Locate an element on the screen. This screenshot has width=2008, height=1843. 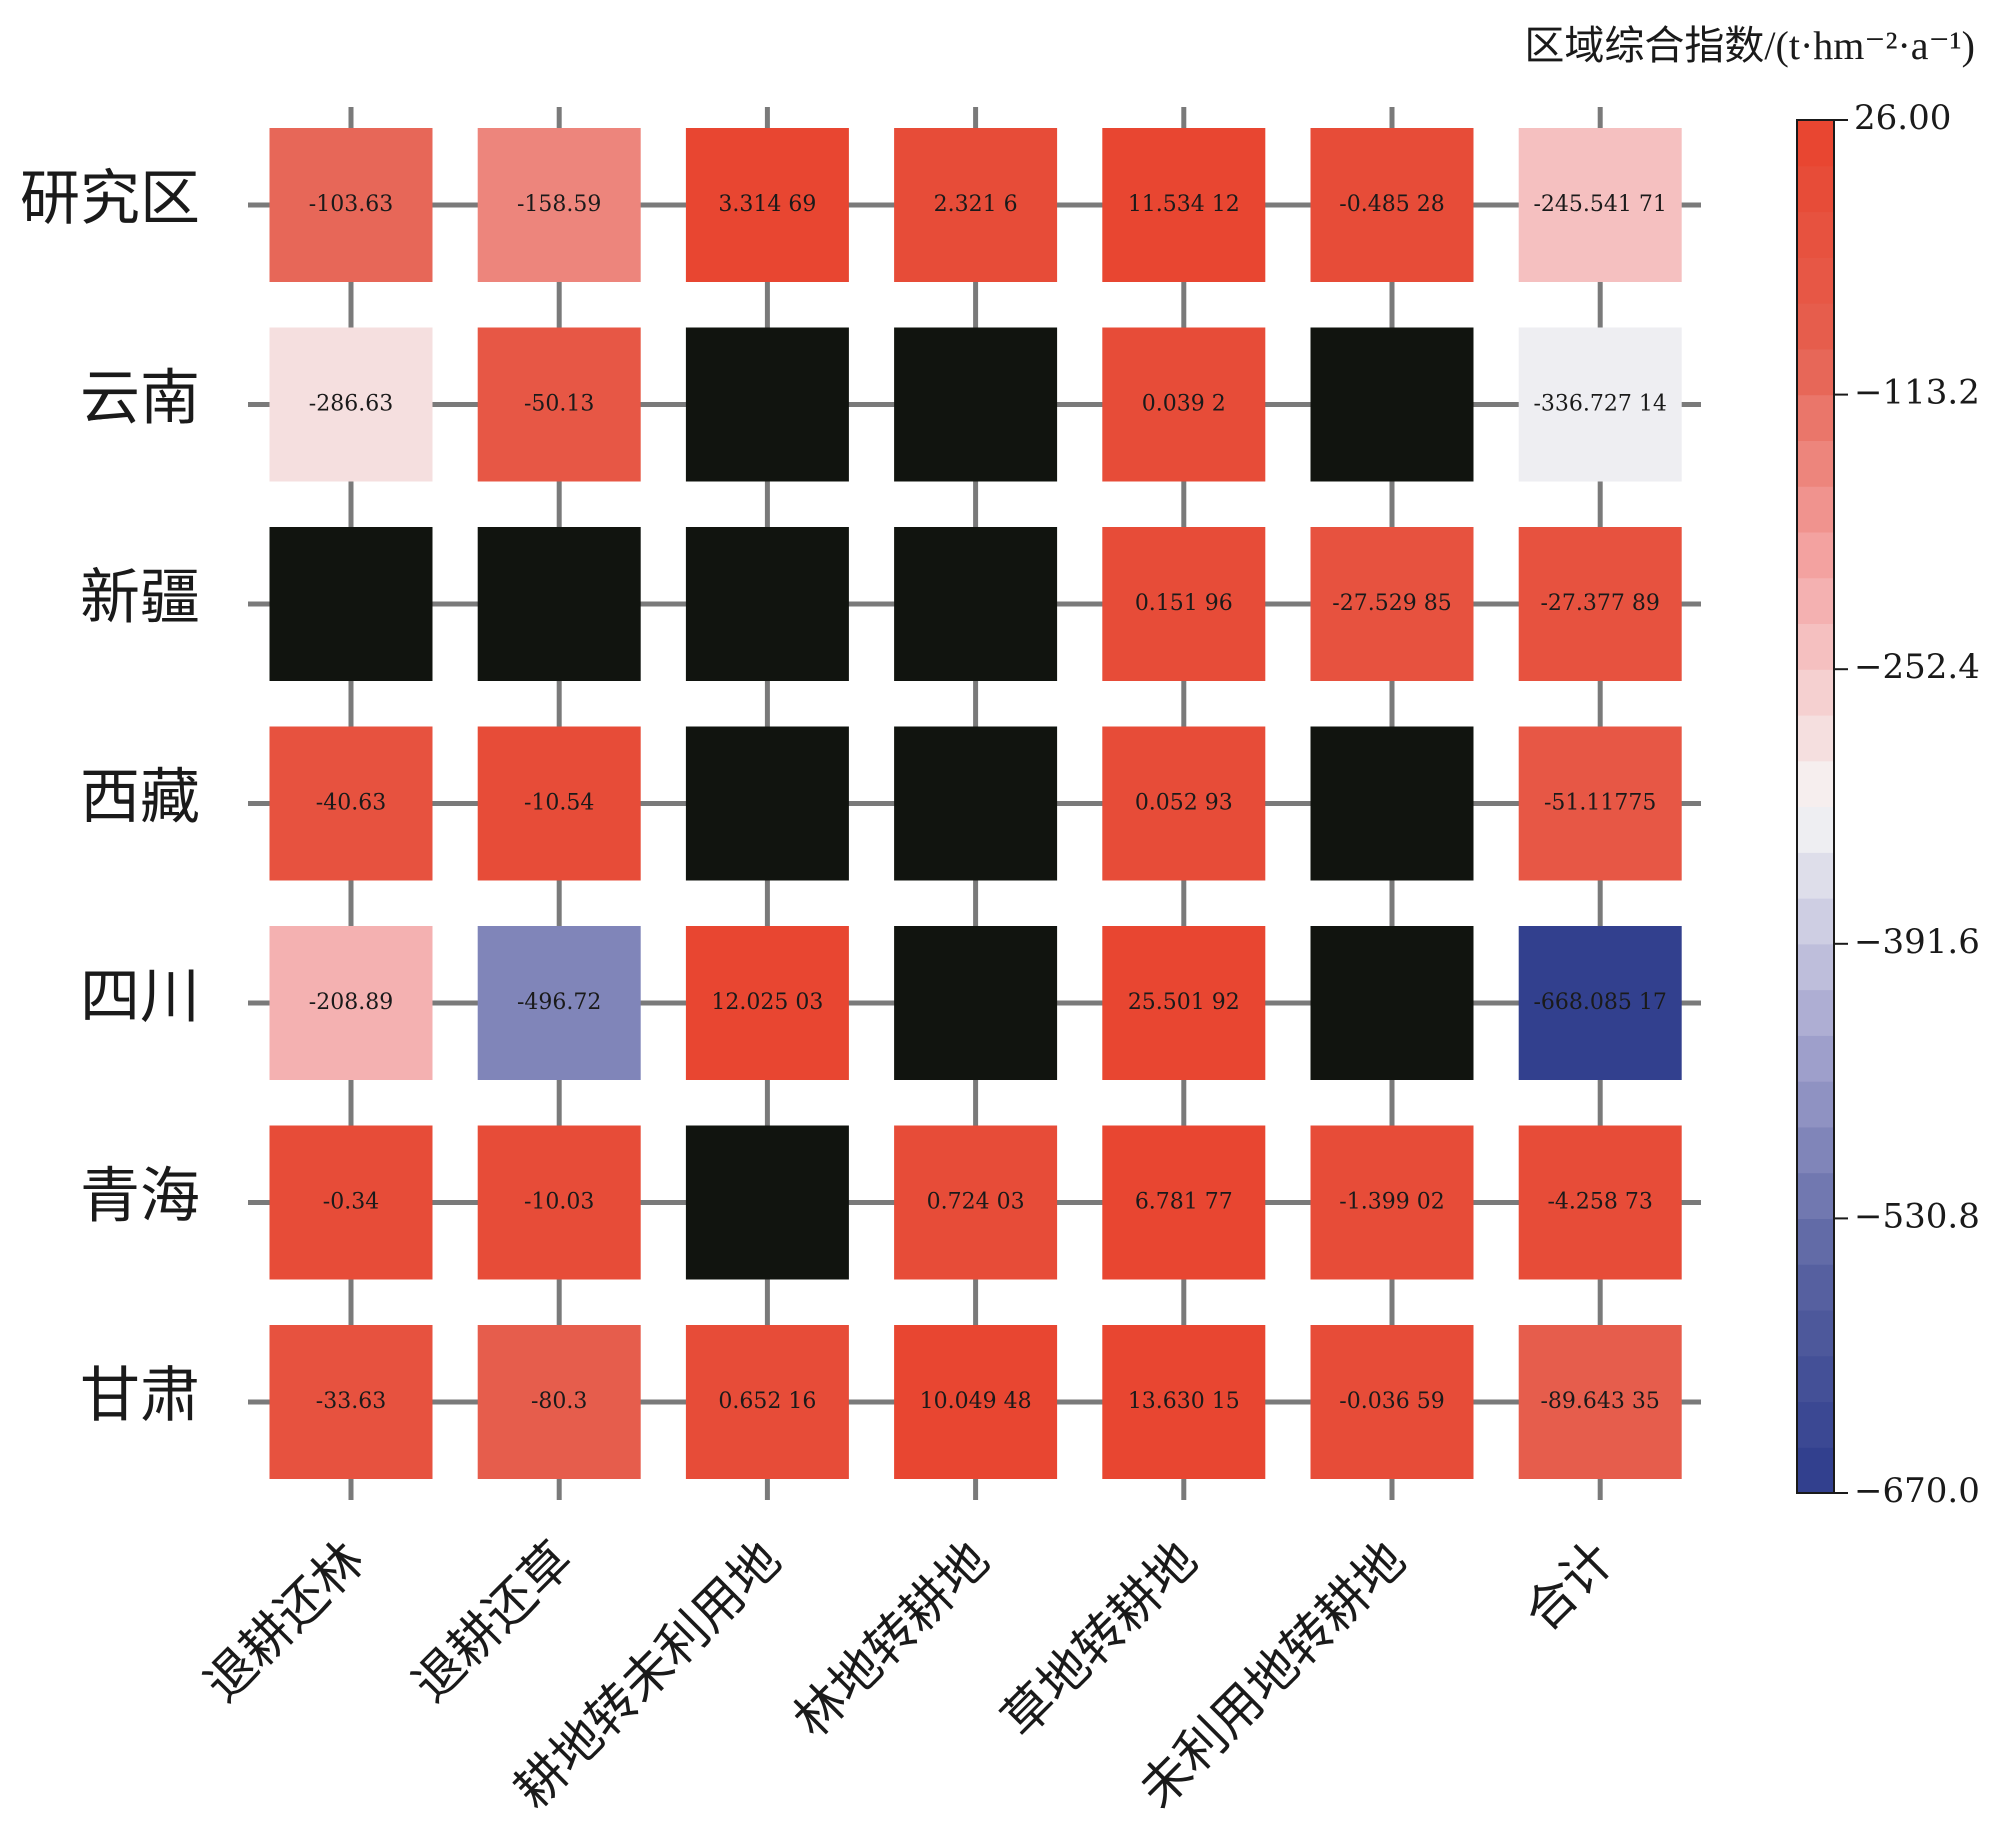
cell-label: 12.025 03 is located at coordinates (767, 1002).